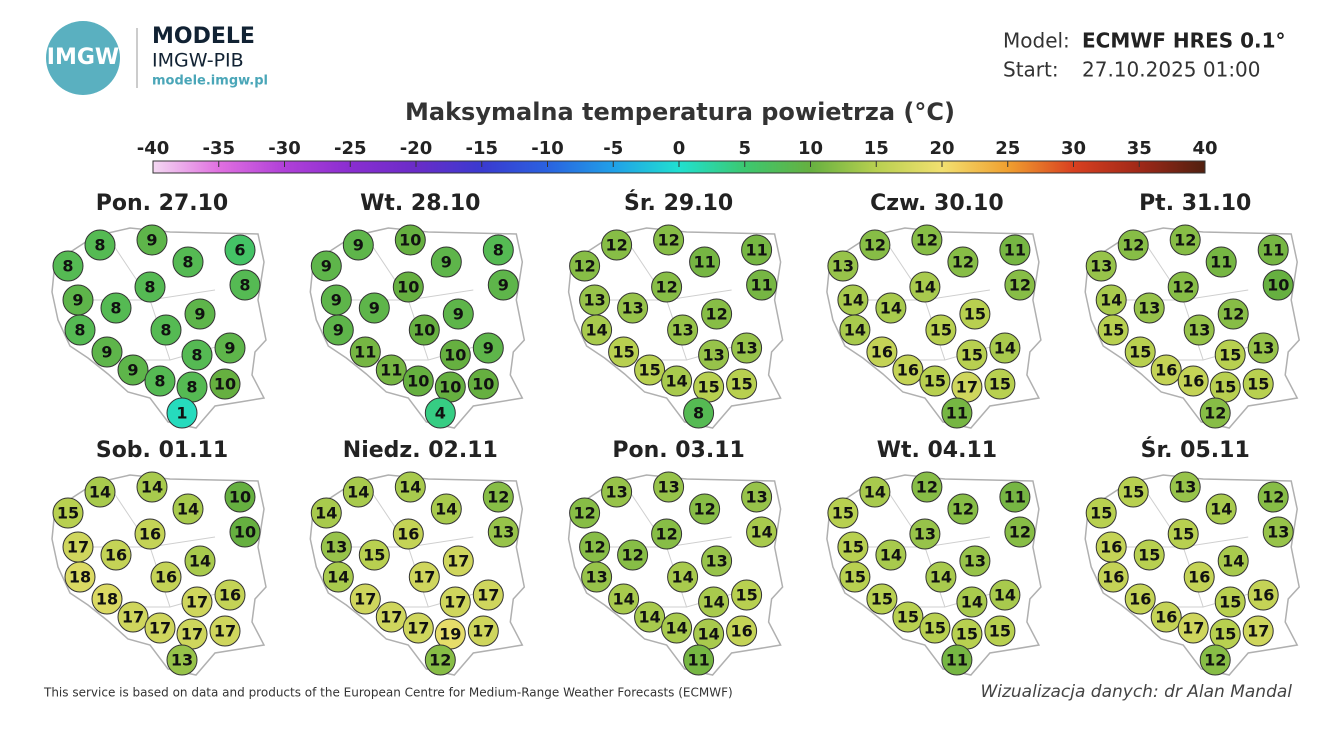 The width and height of the screenshot is (1334, 738). I want to click on day-label: Pon. 27.10, so click(162, 203).